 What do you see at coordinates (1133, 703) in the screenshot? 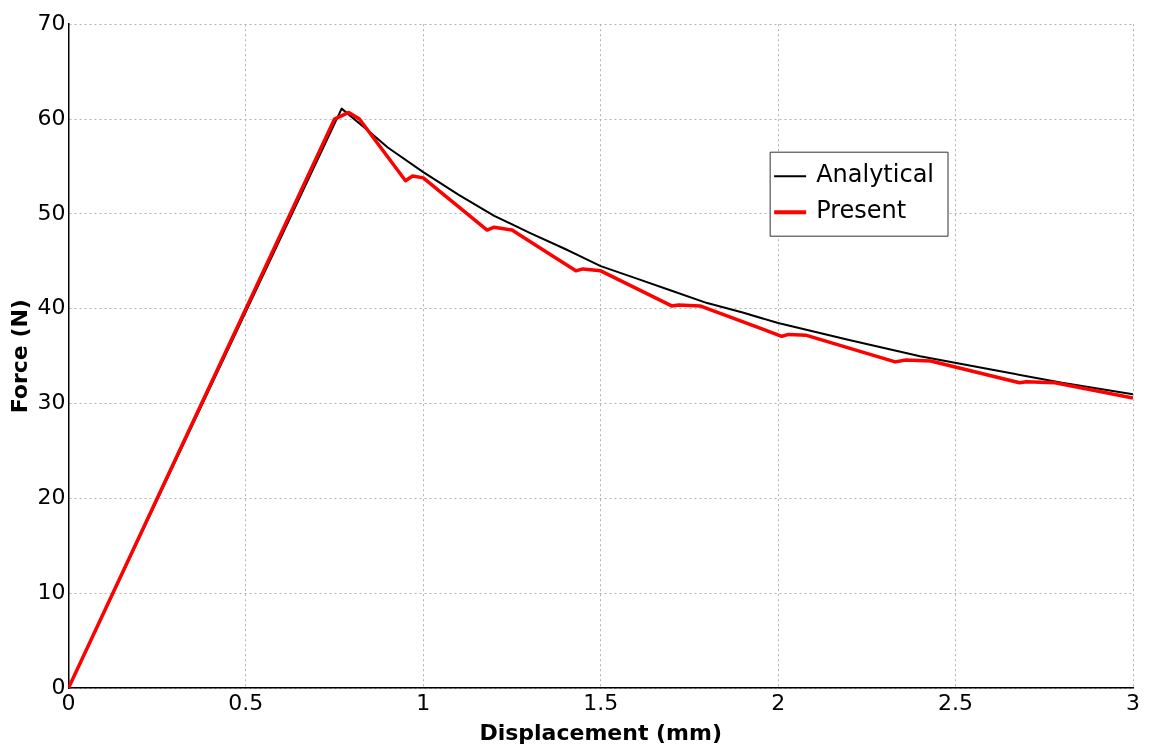
I see `x-tick-label: 3` at bounding box center [1133, 703].